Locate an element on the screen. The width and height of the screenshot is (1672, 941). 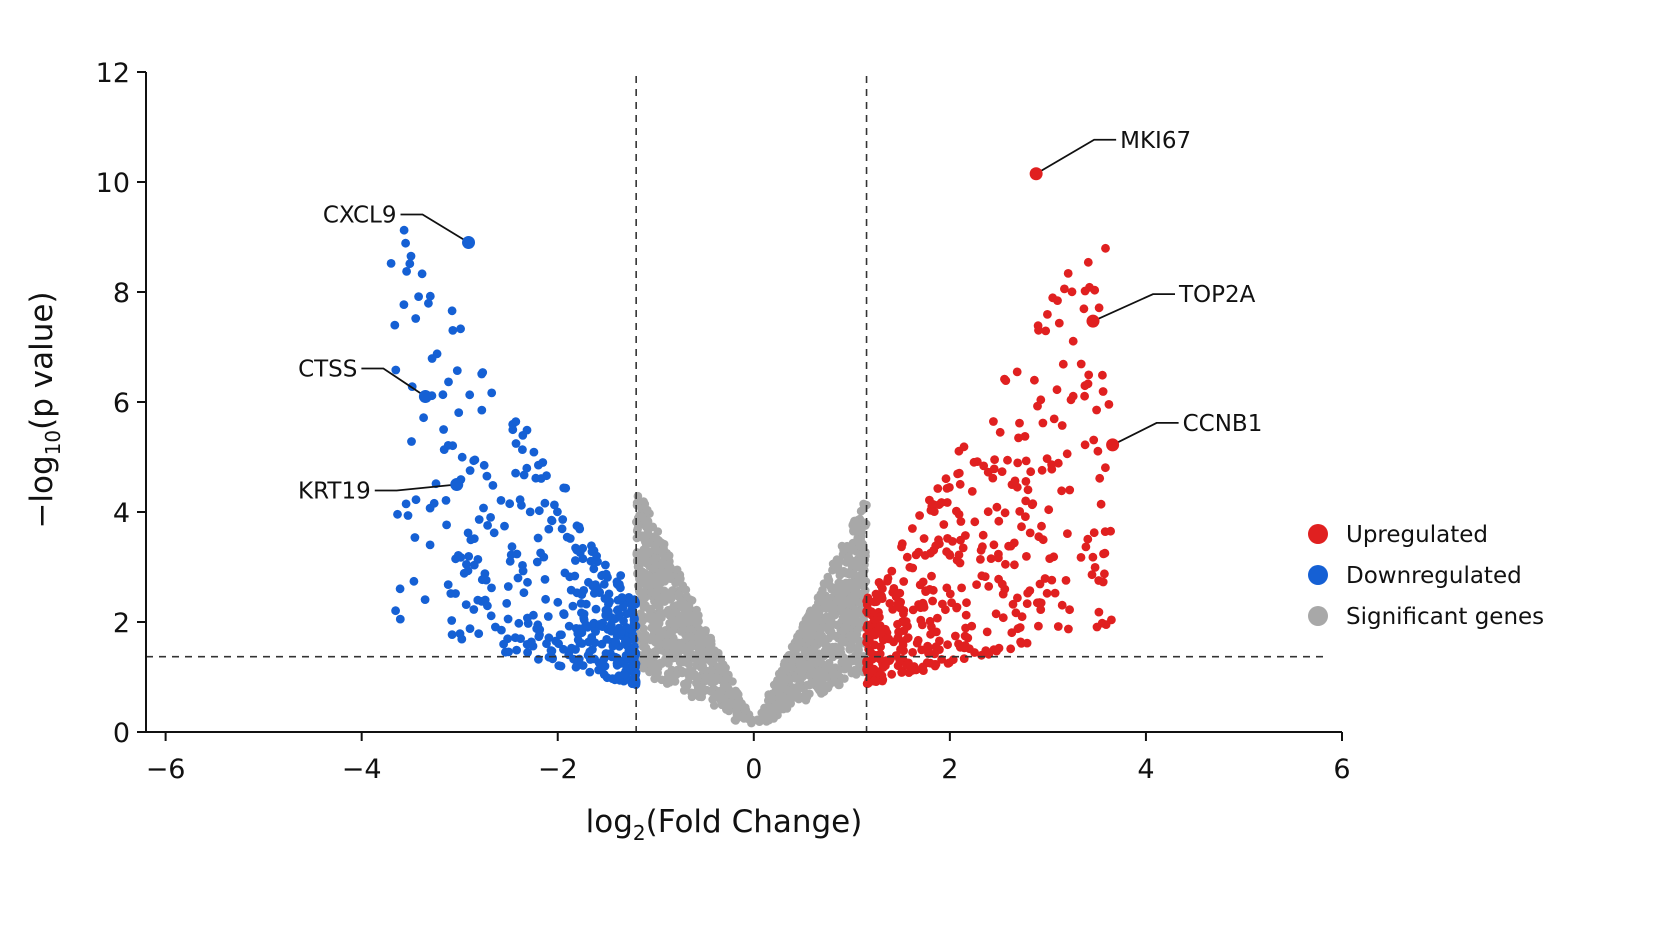
annotation-label: TOP2A is located at coordinates (1217, 295).